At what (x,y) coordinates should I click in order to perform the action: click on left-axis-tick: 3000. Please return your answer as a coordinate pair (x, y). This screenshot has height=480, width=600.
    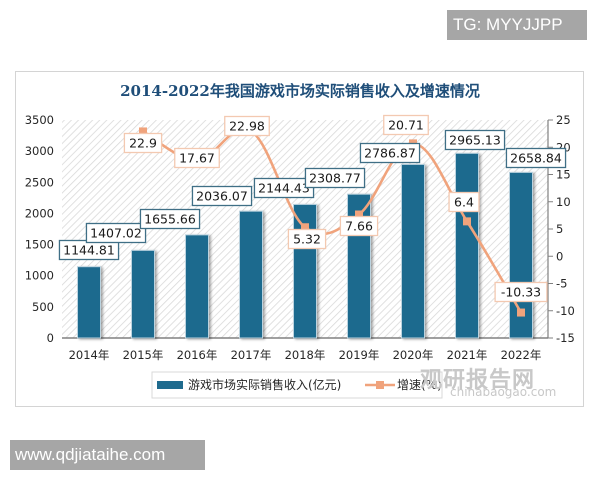
    Looking at the image, I should click on (39, 151).